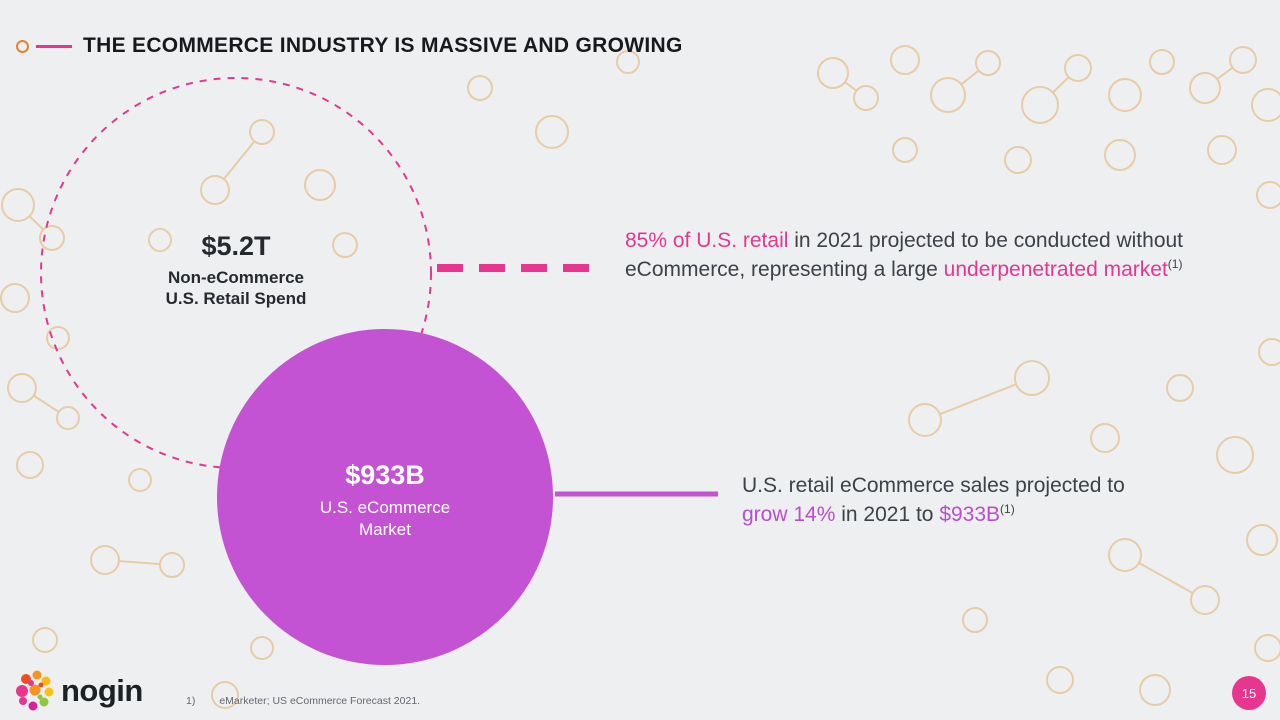 This screenshot has height=720, width=1280. I want to click on nogin-flower-icon, so click(35, 690).